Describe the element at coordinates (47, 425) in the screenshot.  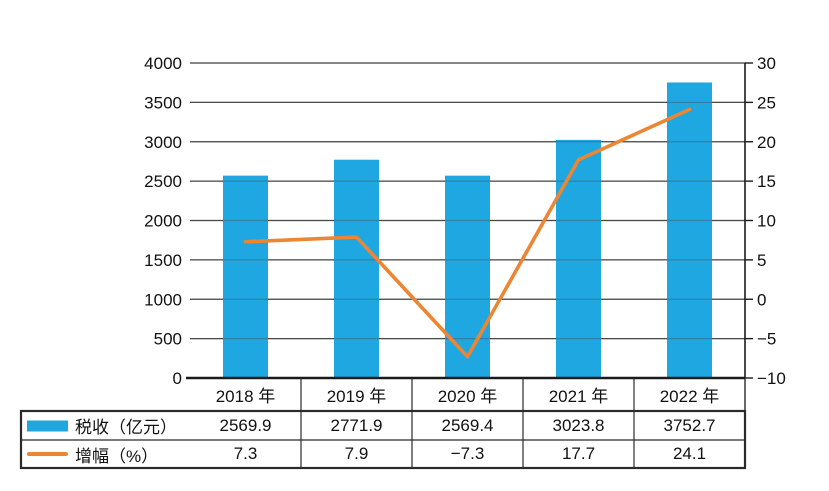
I see `revenue-legend-swatch` at that location.